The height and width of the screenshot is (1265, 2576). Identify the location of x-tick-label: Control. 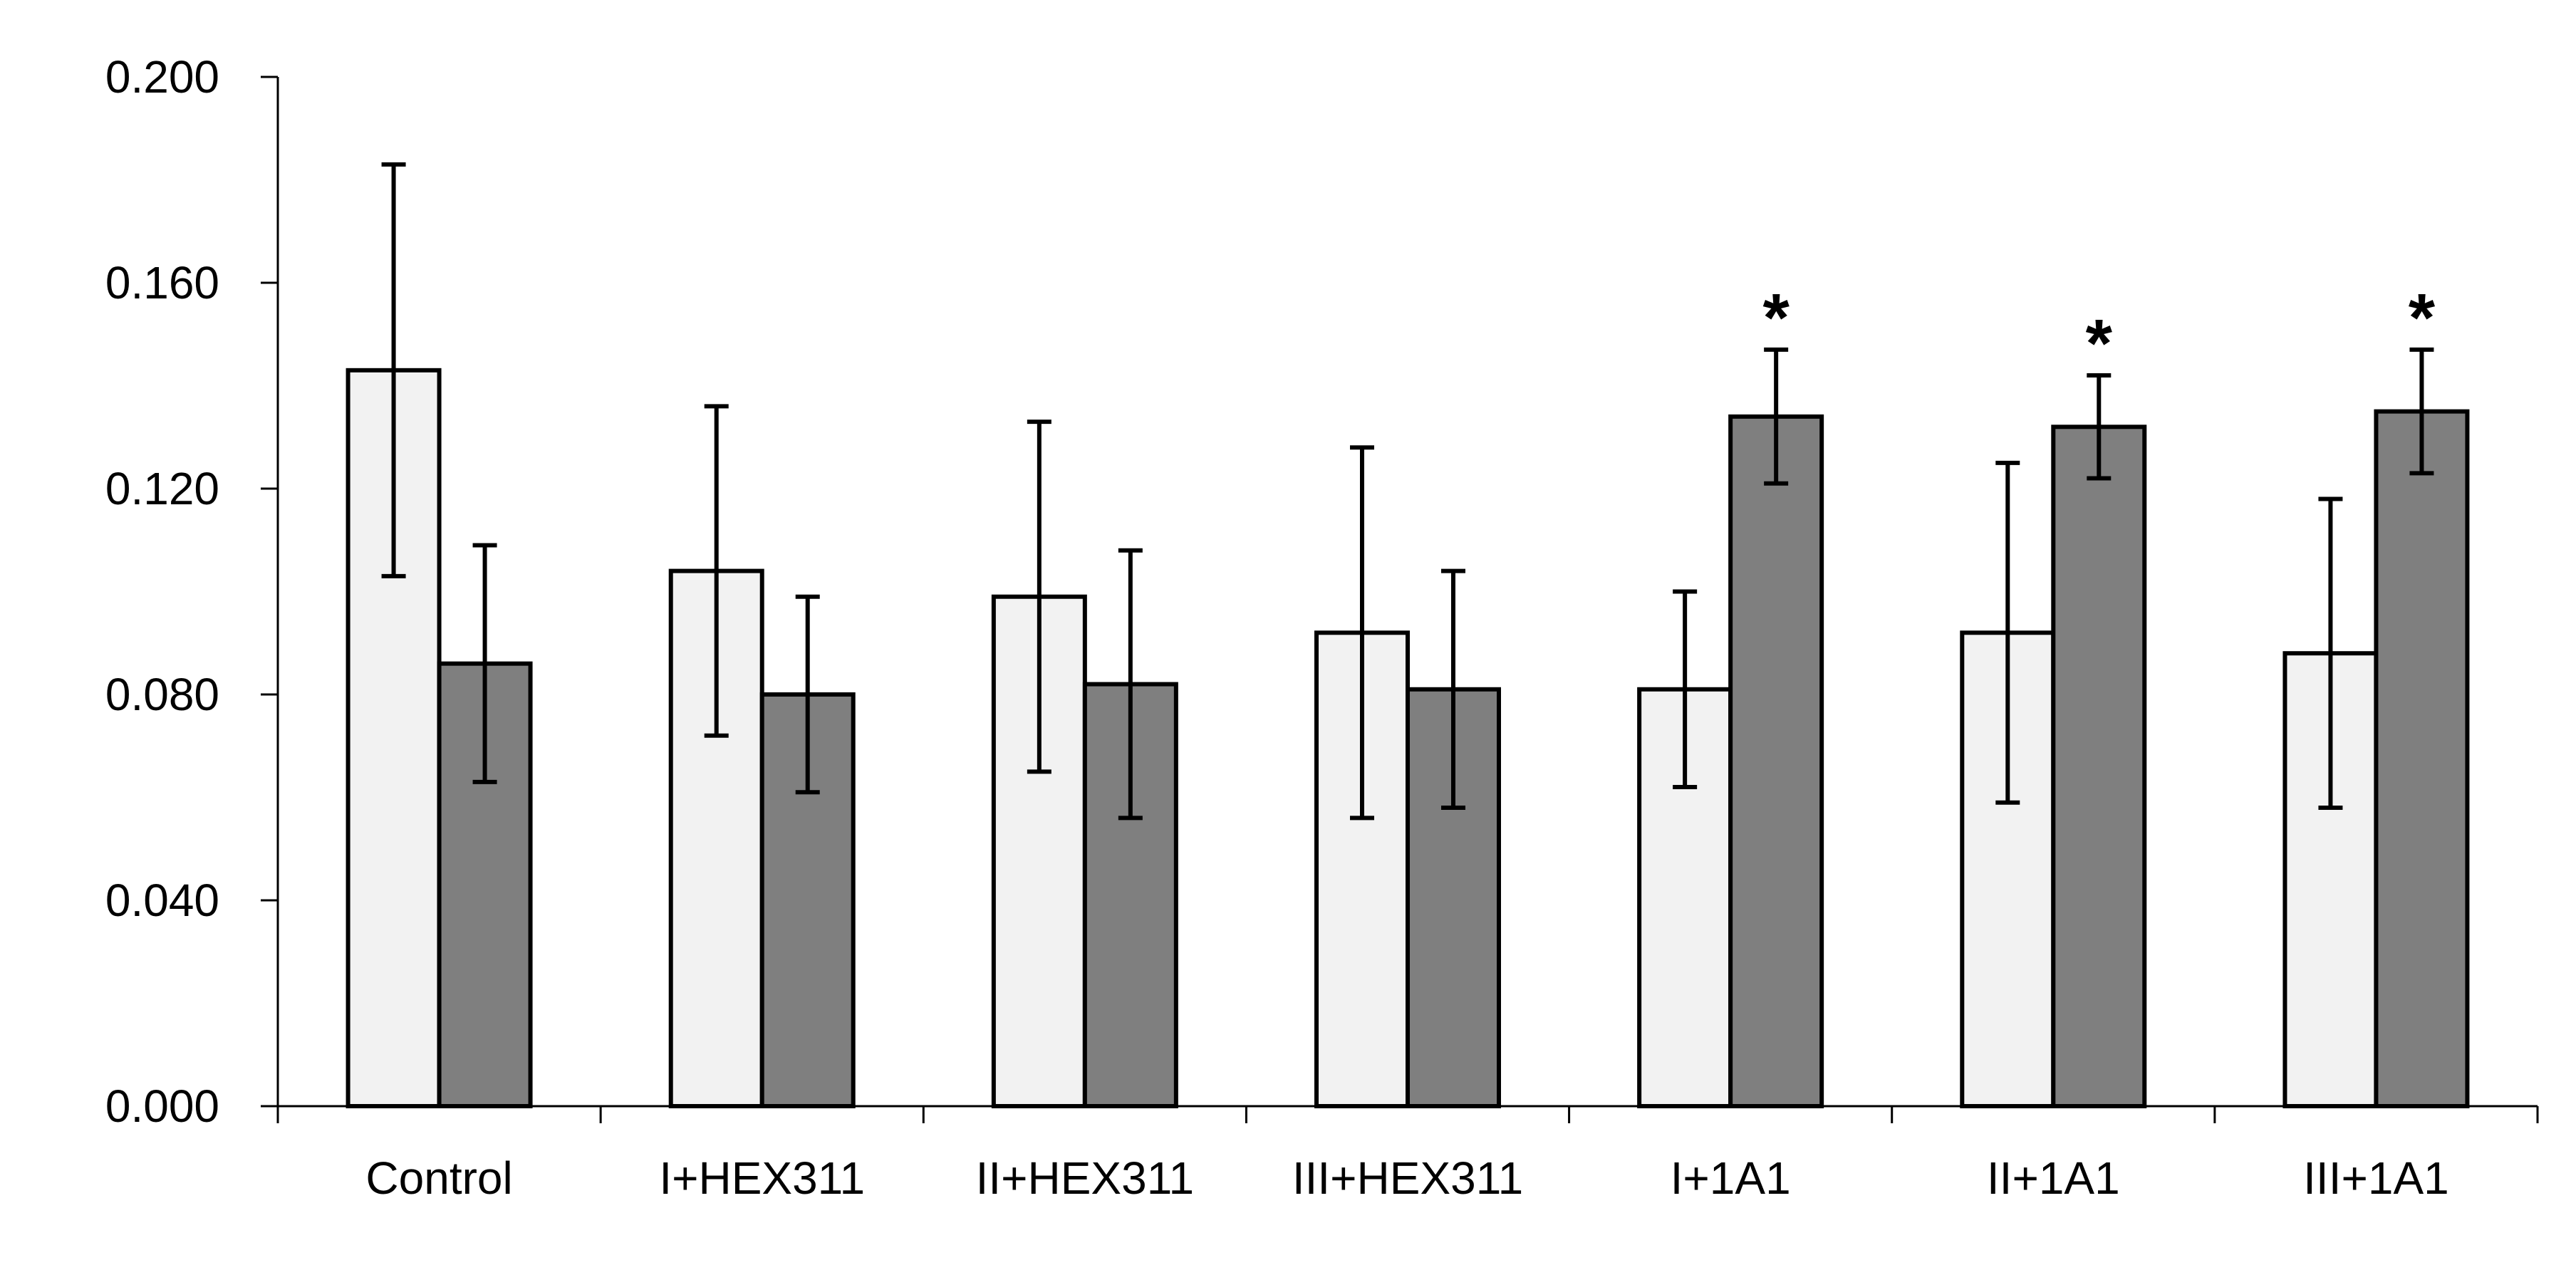
(438, 1178).